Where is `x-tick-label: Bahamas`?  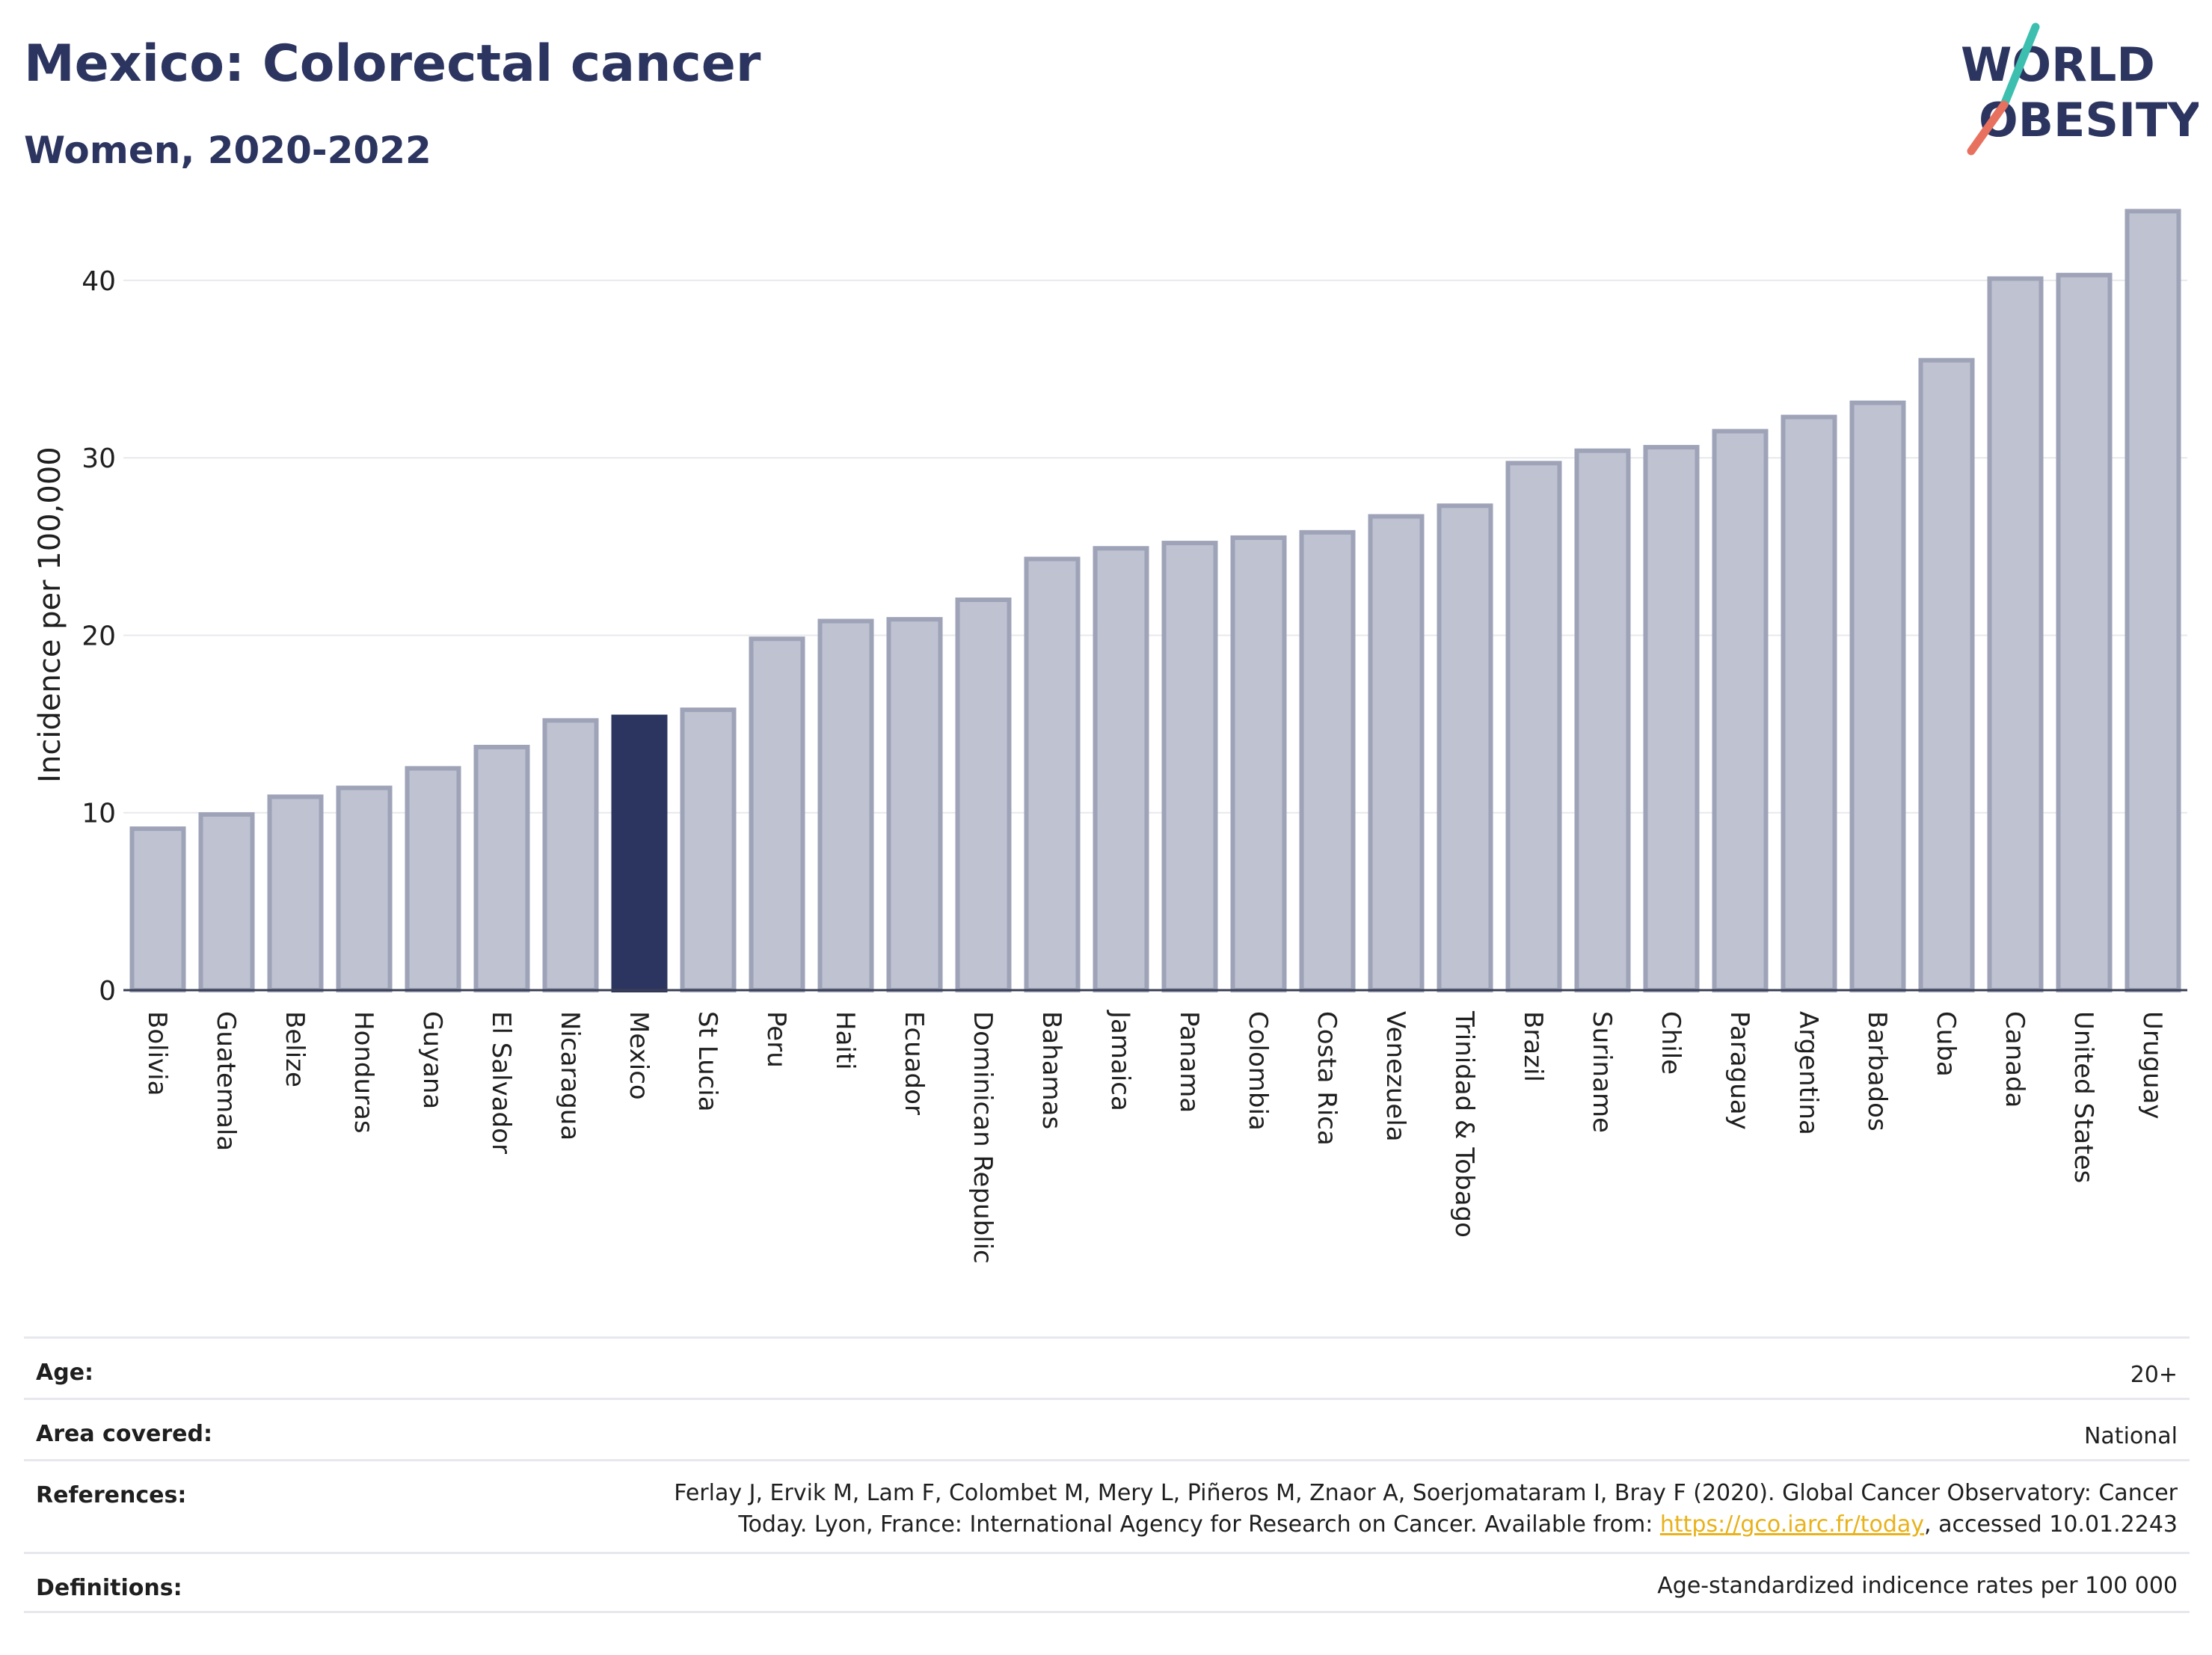
x-tick-label: Bahamas is located at coordinates (1051, 1070).